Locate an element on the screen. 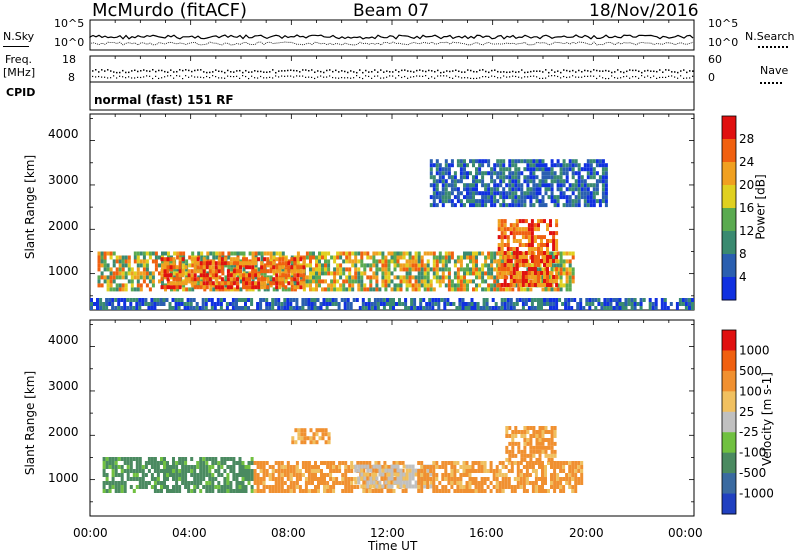 This screenshot has width=800, height=554. cpid-label: CPID is located at coordinates (21, 92).